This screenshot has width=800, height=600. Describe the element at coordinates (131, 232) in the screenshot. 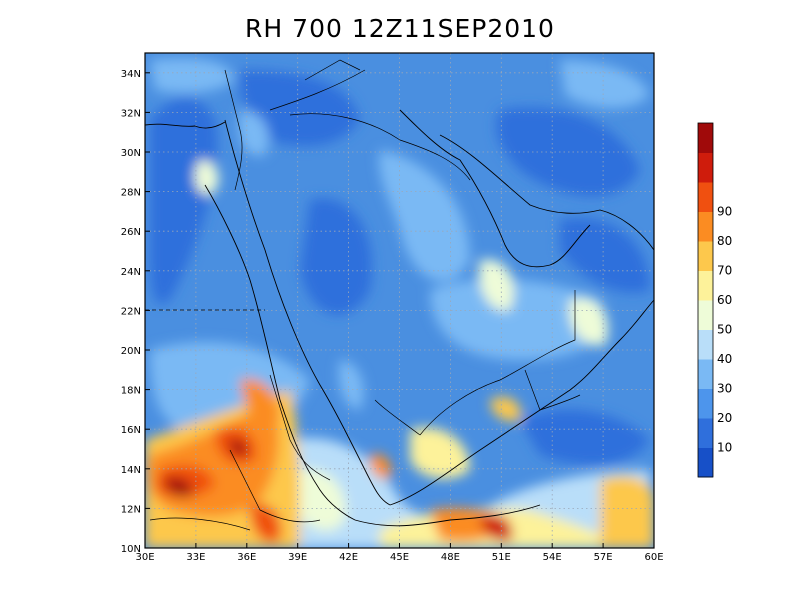

I see `lat-label: 26N` at that location.